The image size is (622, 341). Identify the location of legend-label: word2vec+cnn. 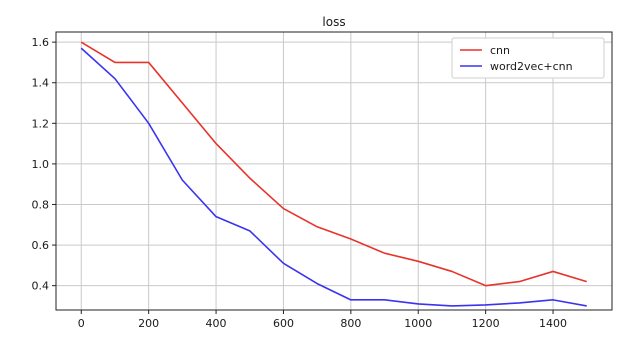
(531, 66).